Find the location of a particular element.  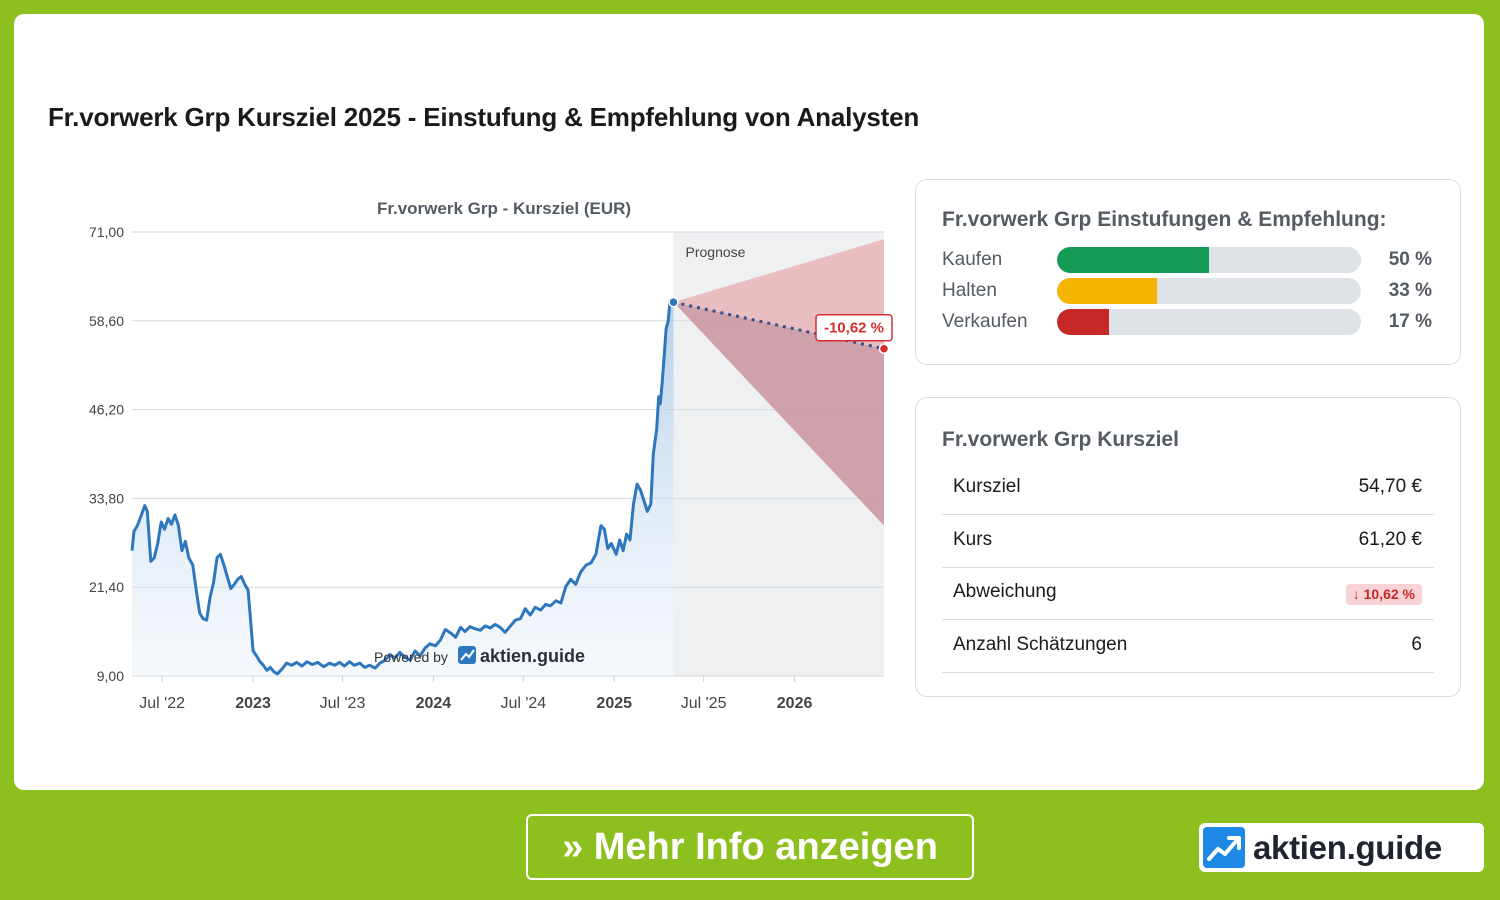

rating-row-sell: Verkaufen 17 % is located at coordinates (1189, 322).